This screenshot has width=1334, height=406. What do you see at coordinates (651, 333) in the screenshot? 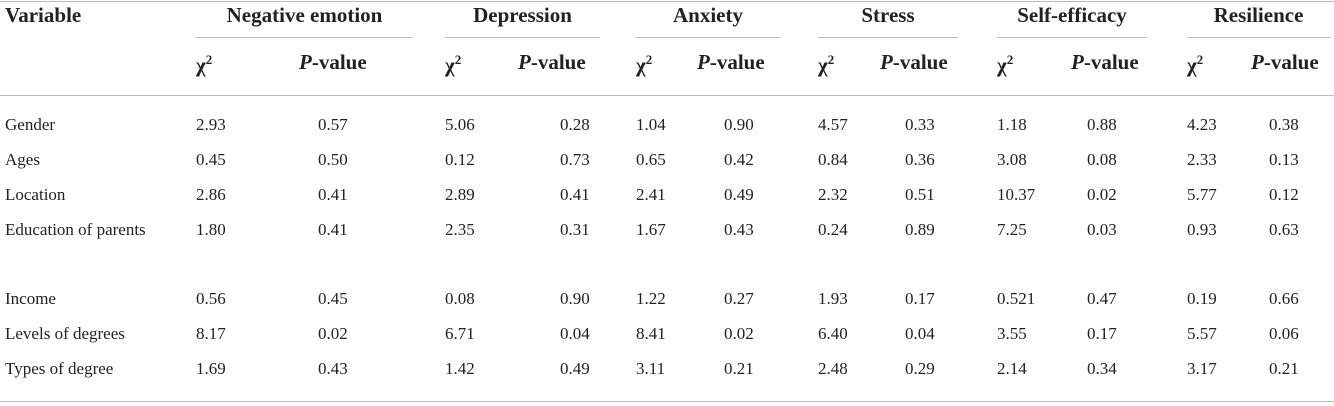
I see `cell: 8.41` at bounding box center [651, 333].